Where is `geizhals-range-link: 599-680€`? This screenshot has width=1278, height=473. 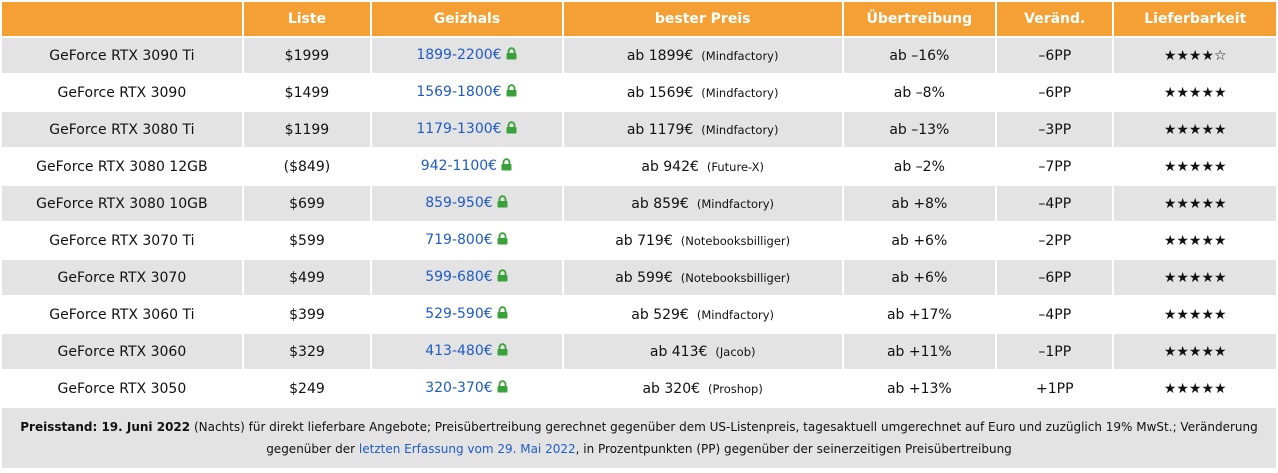
geizhals-range-link: 599-680€ is located at coordinates (459, 277).